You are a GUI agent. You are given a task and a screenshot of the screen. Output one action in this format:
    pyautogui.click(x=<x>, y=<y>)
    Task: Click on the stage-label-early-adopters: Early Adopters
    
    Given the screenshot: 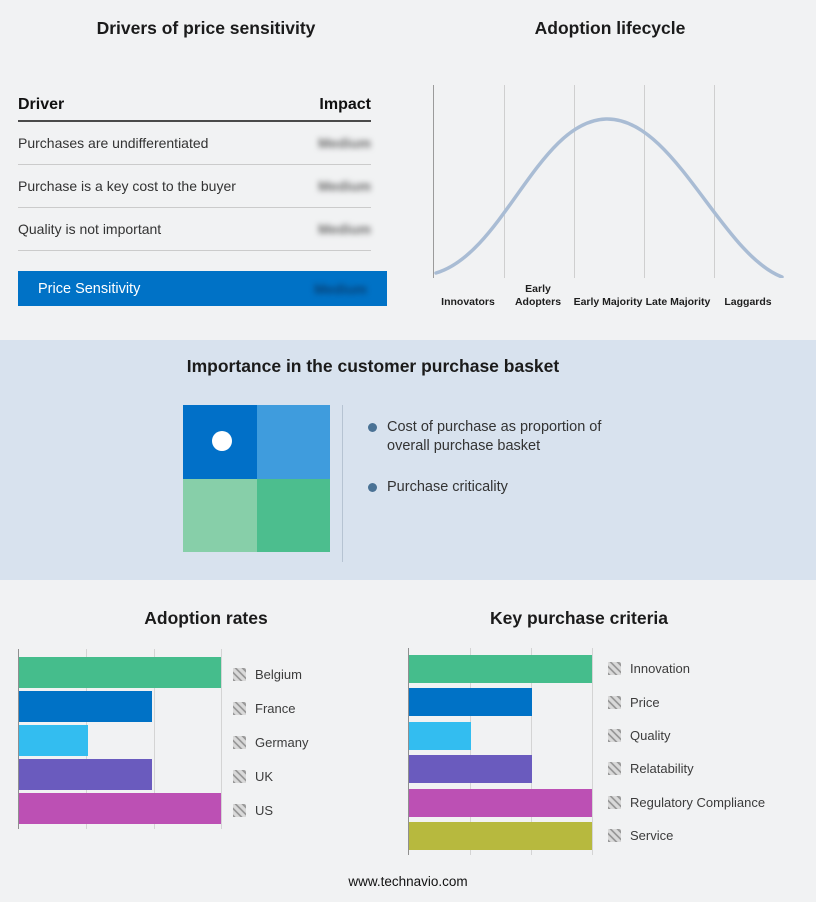 What is the action you would take?
    pyautogui.click(x=538, y=295)
    